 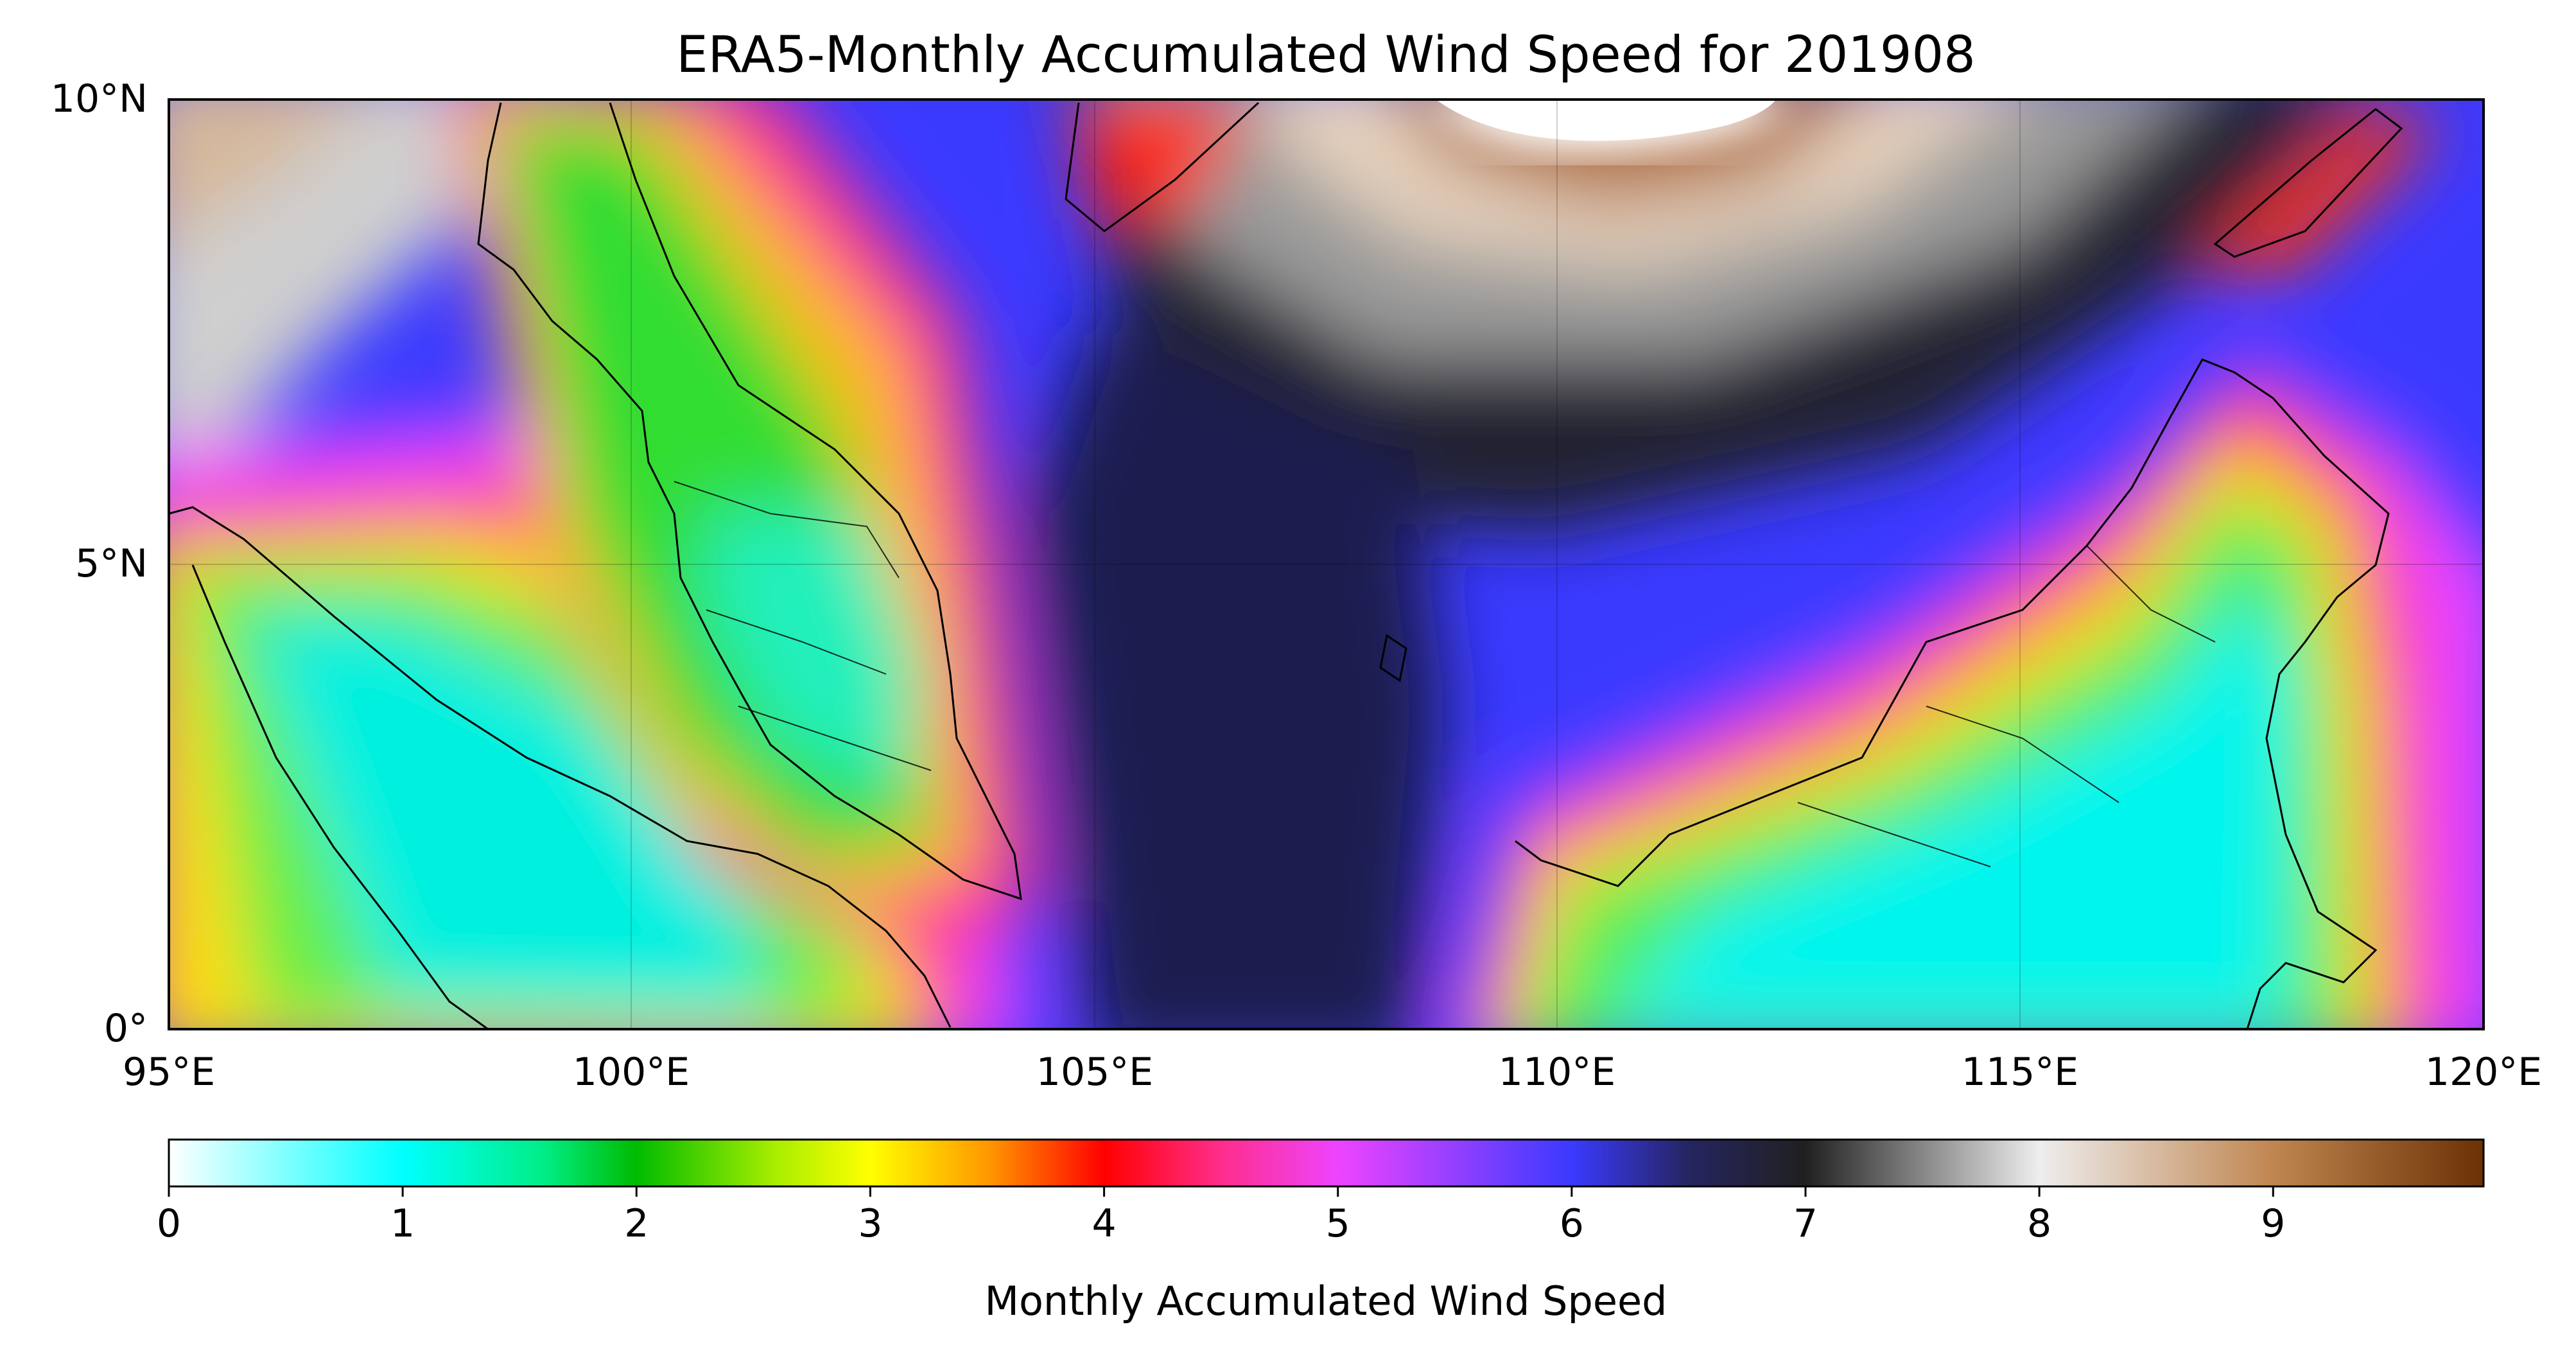 I want to click on colorbar-tick-label: 1, so click(x=402, y=1223).